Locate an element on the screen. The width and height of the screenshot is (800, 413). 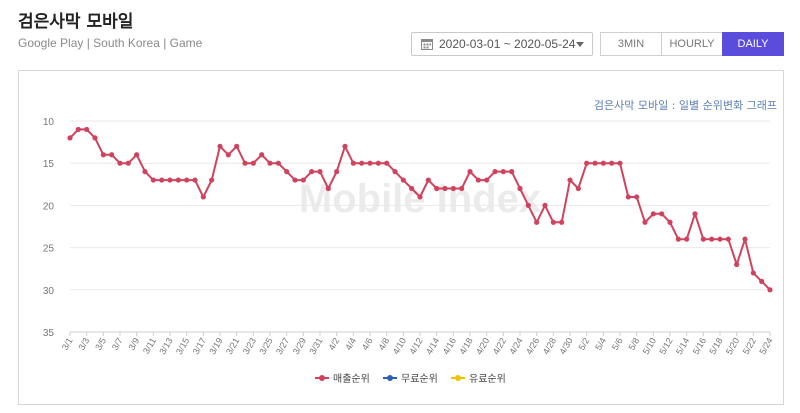
granularity-daily-button: DAILY is located at coordinates (753, 44).